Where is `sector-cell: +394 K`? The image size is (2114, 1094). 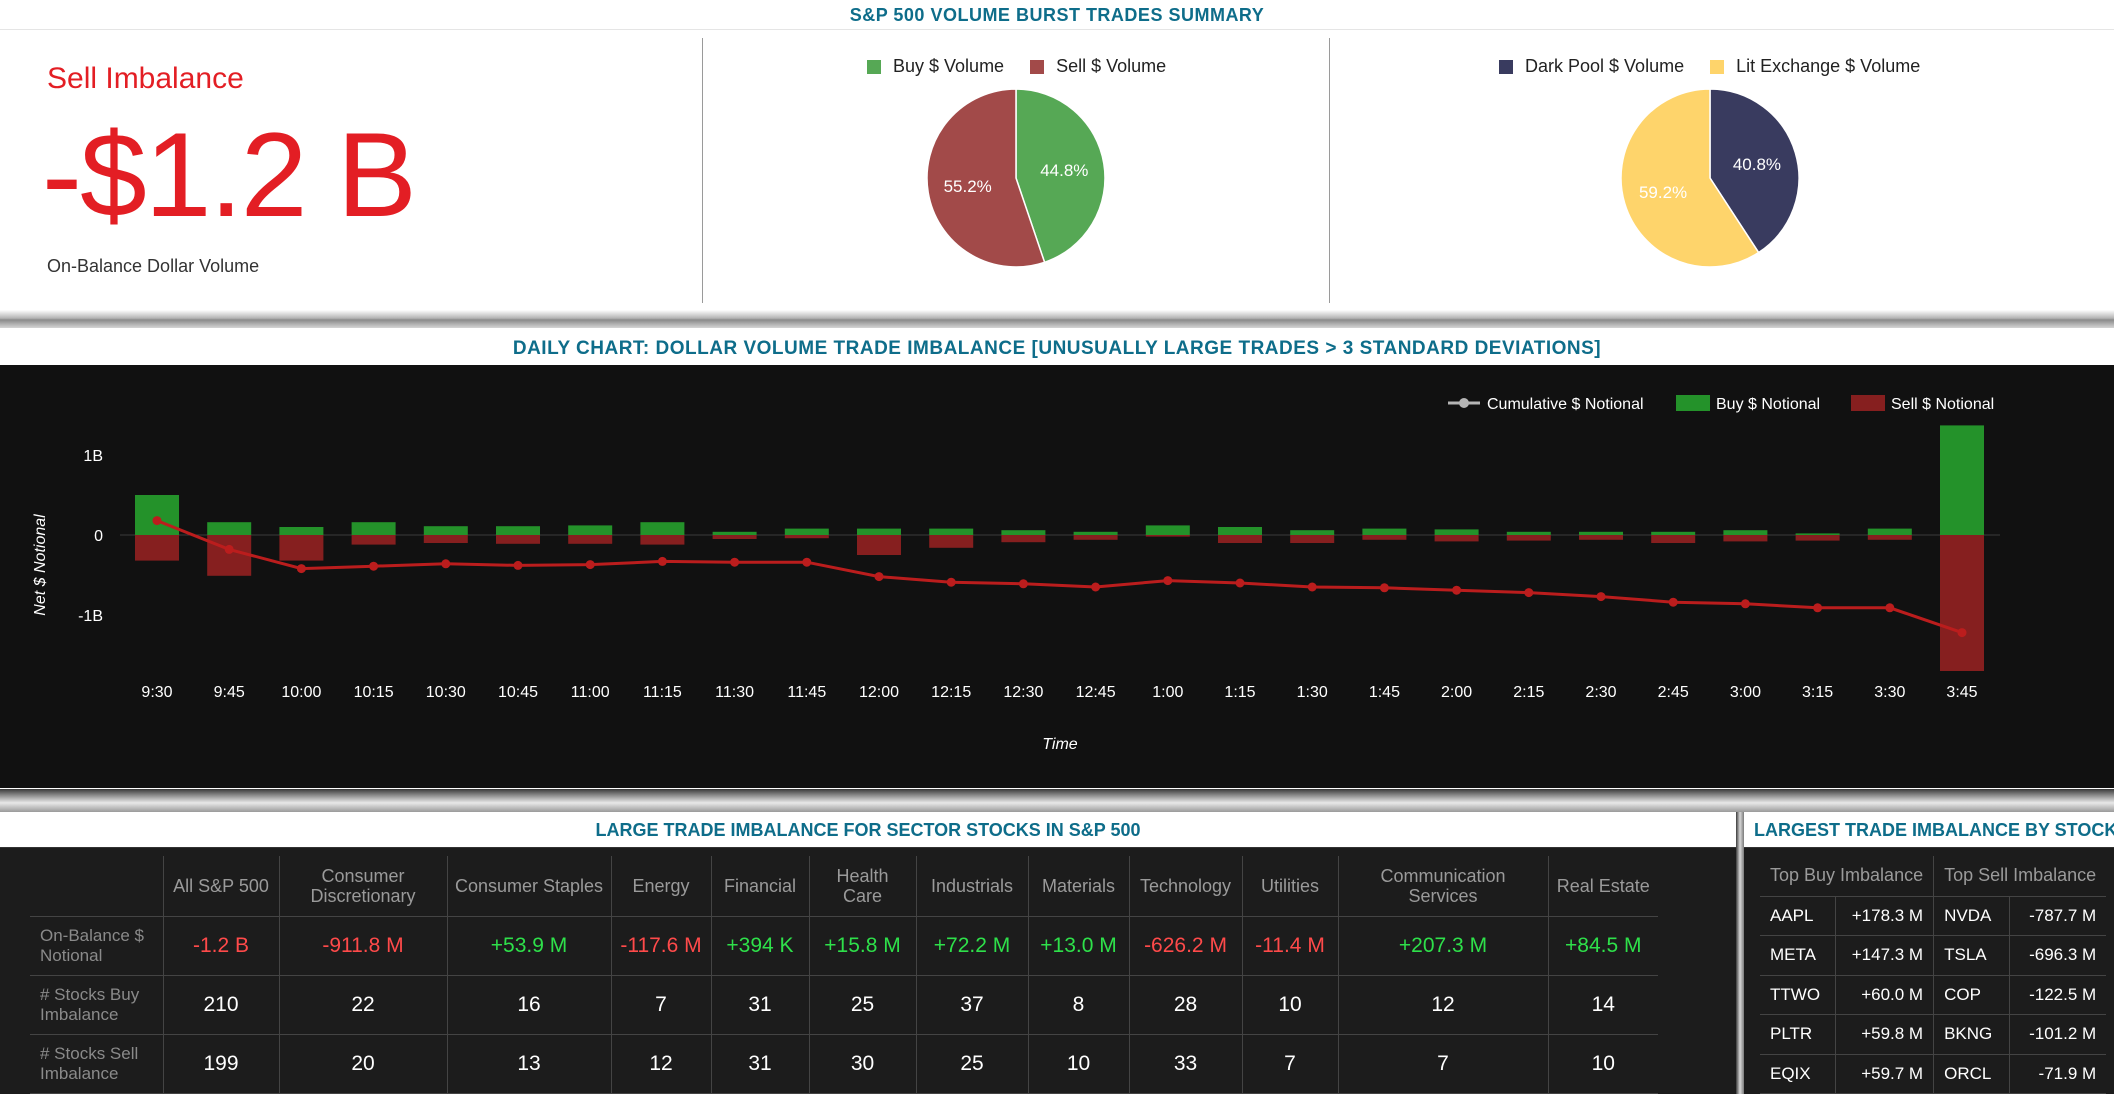
sector-cell: +394 K is located at coordinates (760, 946).